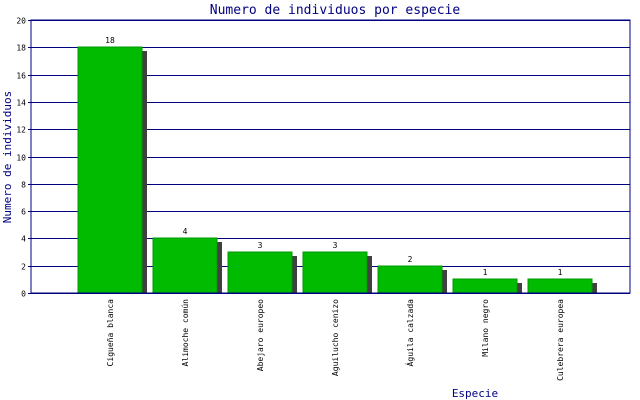 The width and height of the screenshot is (640, 400). I want to click on y-tick-labels: 0 2 4 6 8 10 12 14 16 18 20, so click(21, 158).